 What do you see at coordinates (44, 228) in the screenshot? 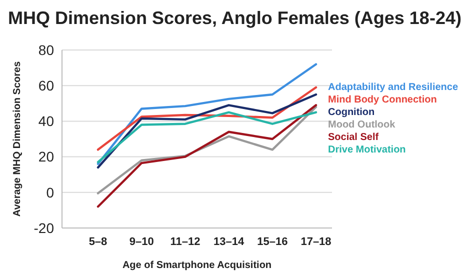
I see `y-tick-label: -20` at bounding box center [44, 228].